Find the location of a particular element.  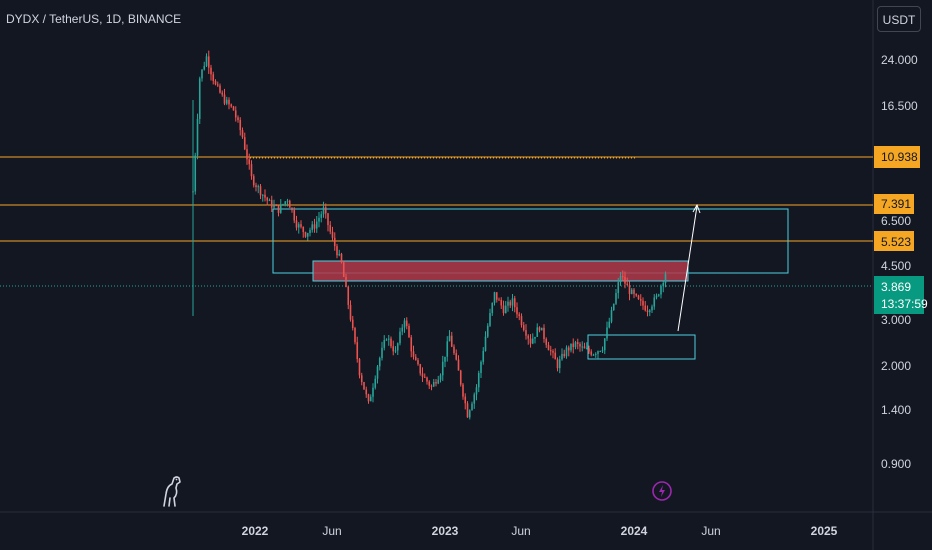

x-tick: 2024 is located at coordinates (634, 531).